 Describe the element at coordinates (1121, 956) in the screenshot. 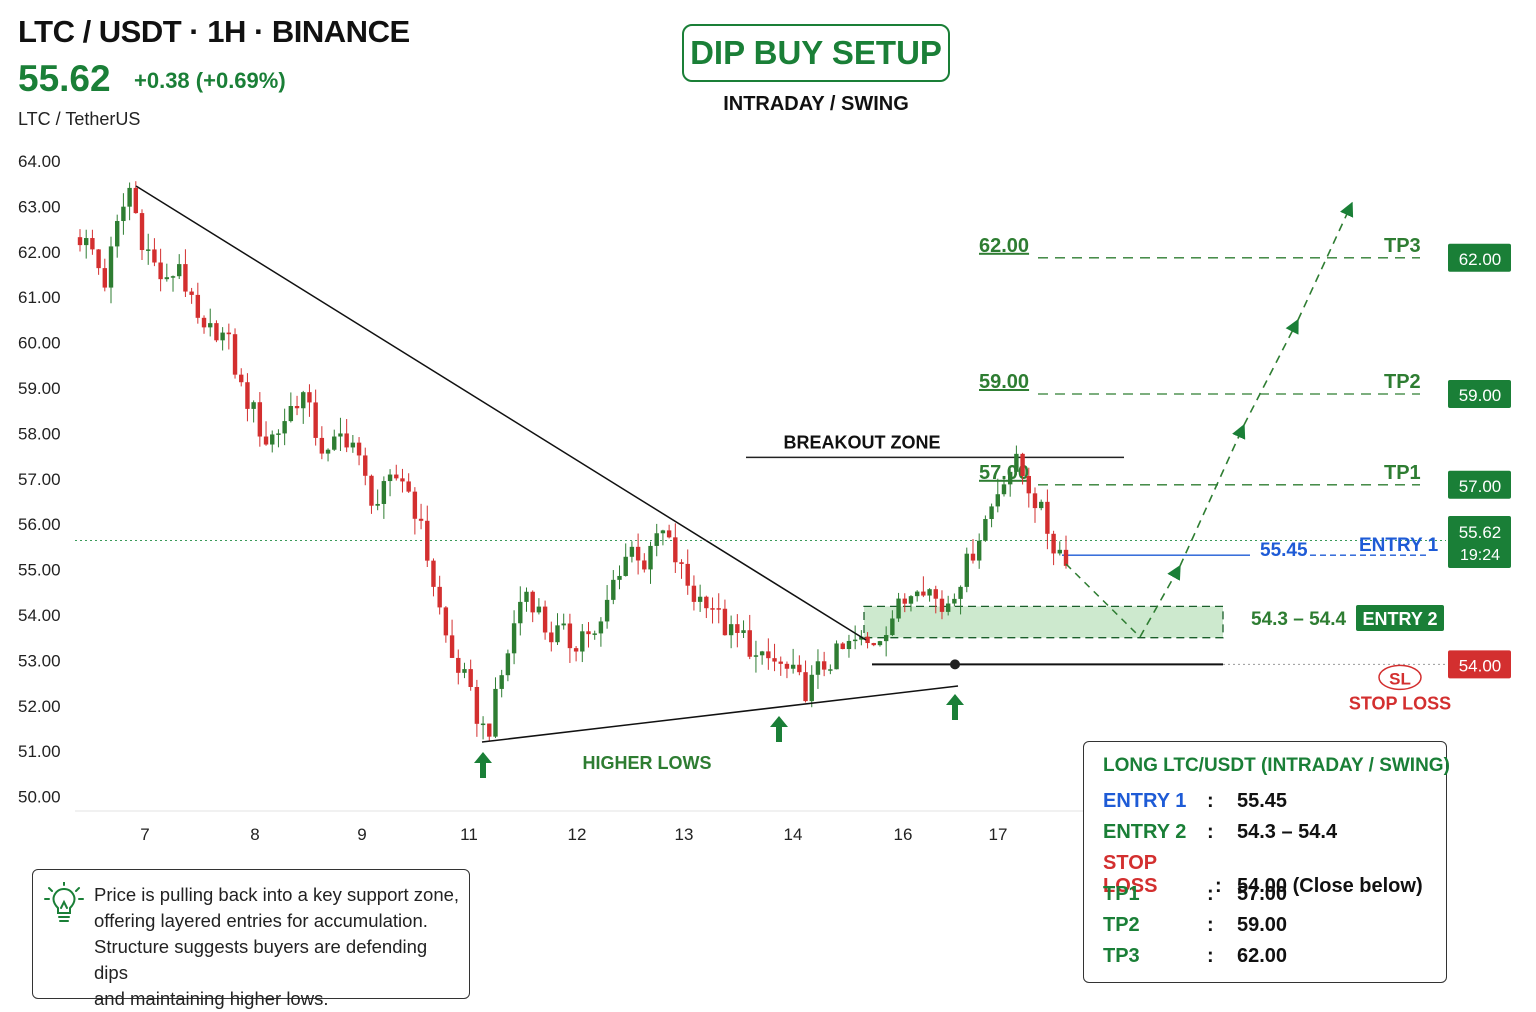

I see `plan-key: TP3` at that location.